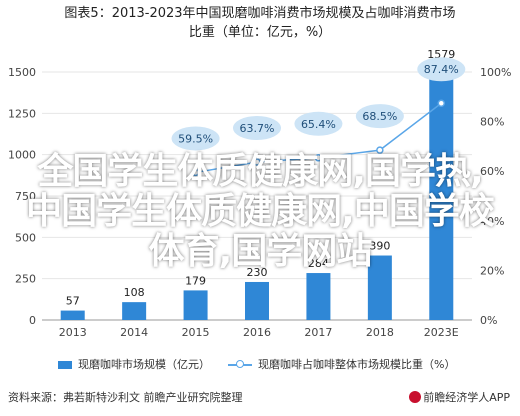 Image resolution: width=520 pixels, height=416 pixels. I want to click on line-value-label: 59.5%, so click(195, 138).